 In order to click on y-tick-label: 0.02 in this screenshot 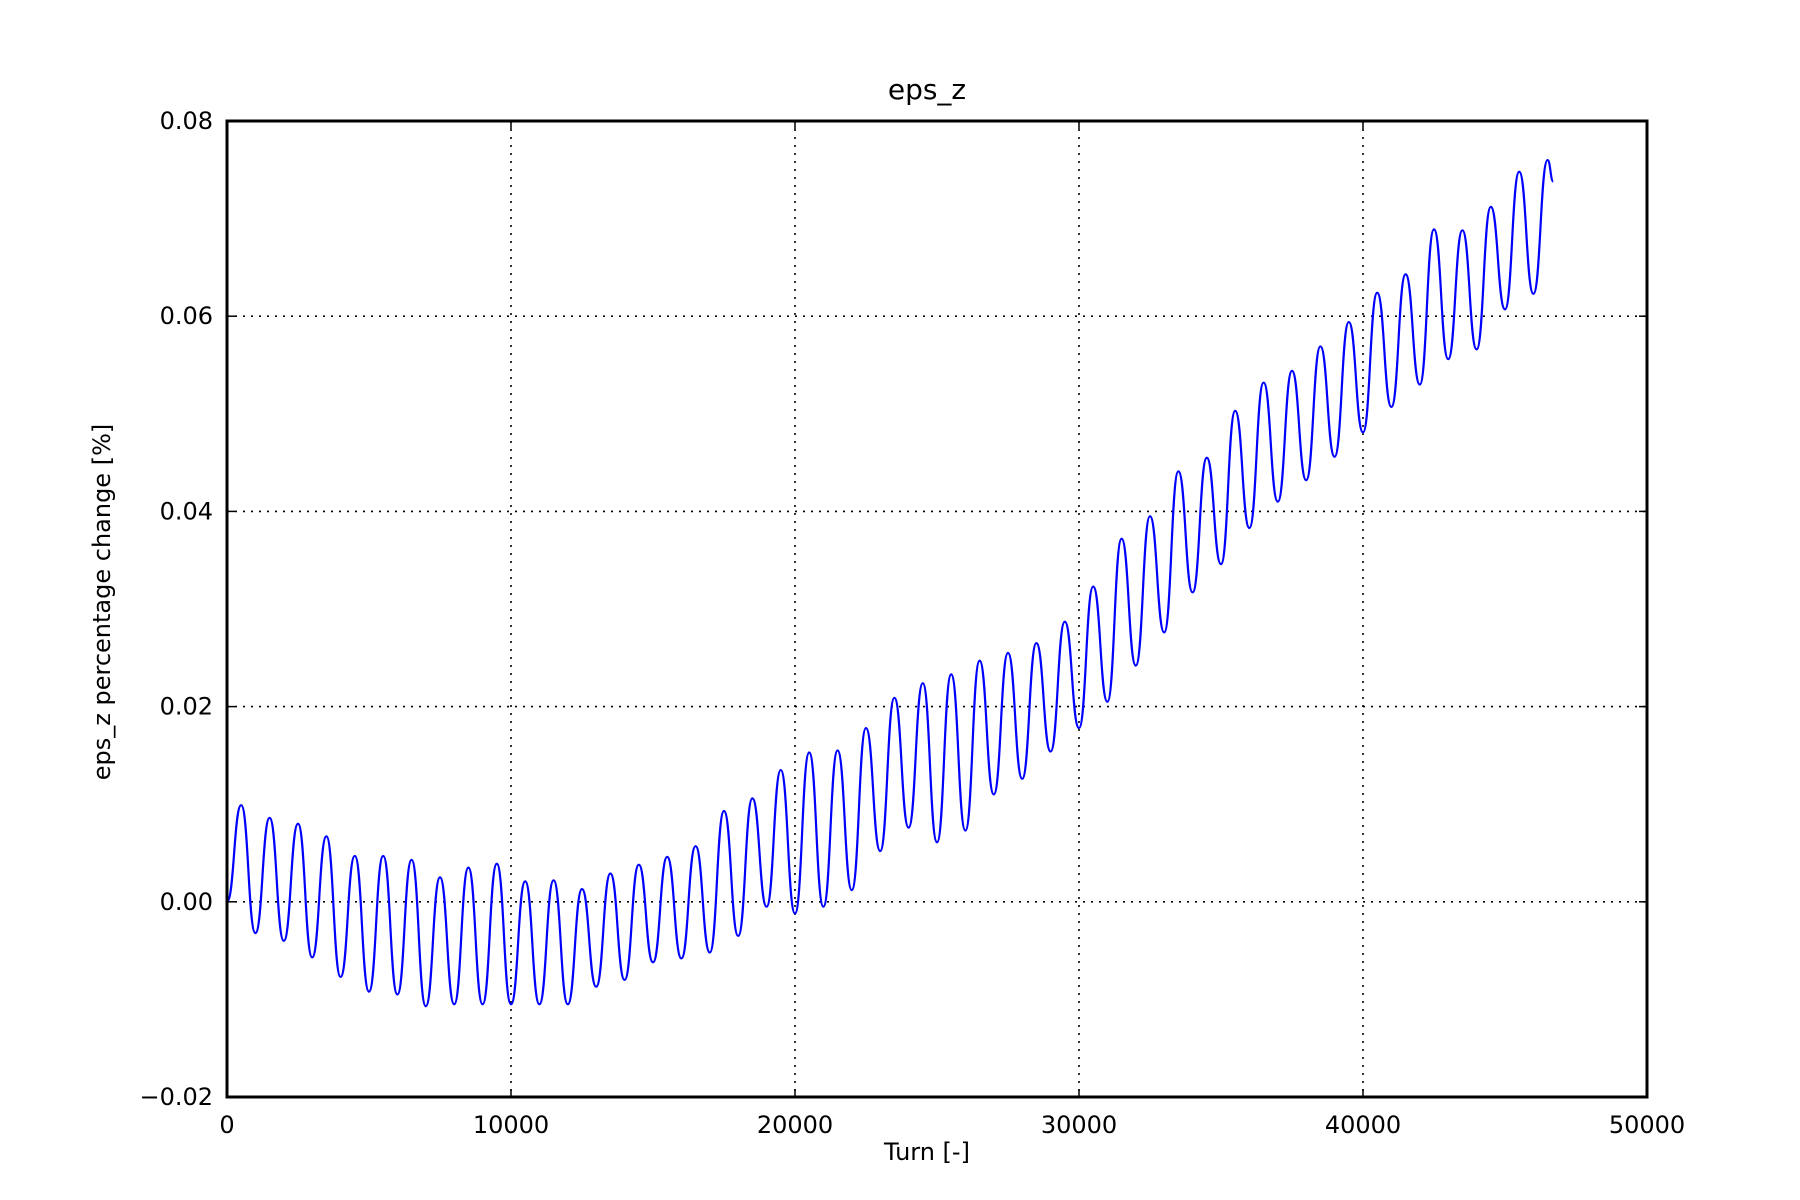, I will do `click(186, 707)`.